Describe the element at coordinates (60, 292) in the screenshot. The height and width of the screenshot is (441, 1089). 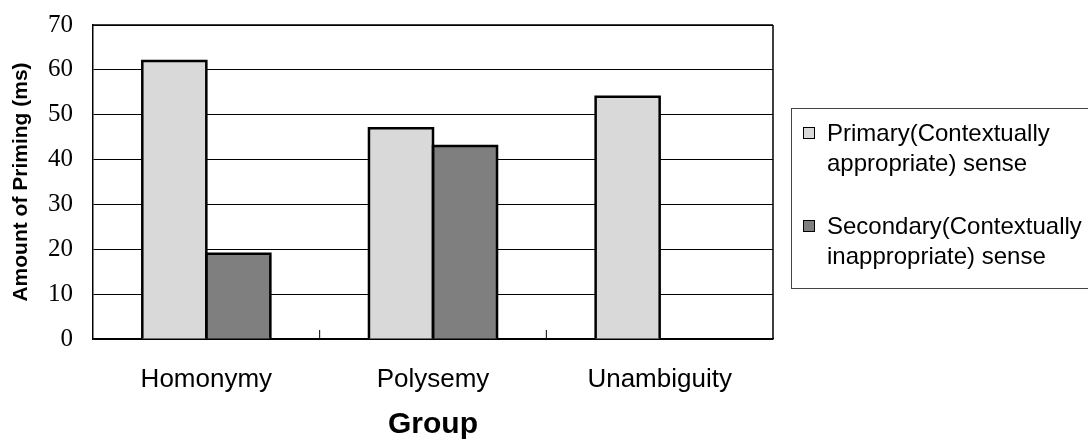
I see `y-tick-label: 10` at that location.